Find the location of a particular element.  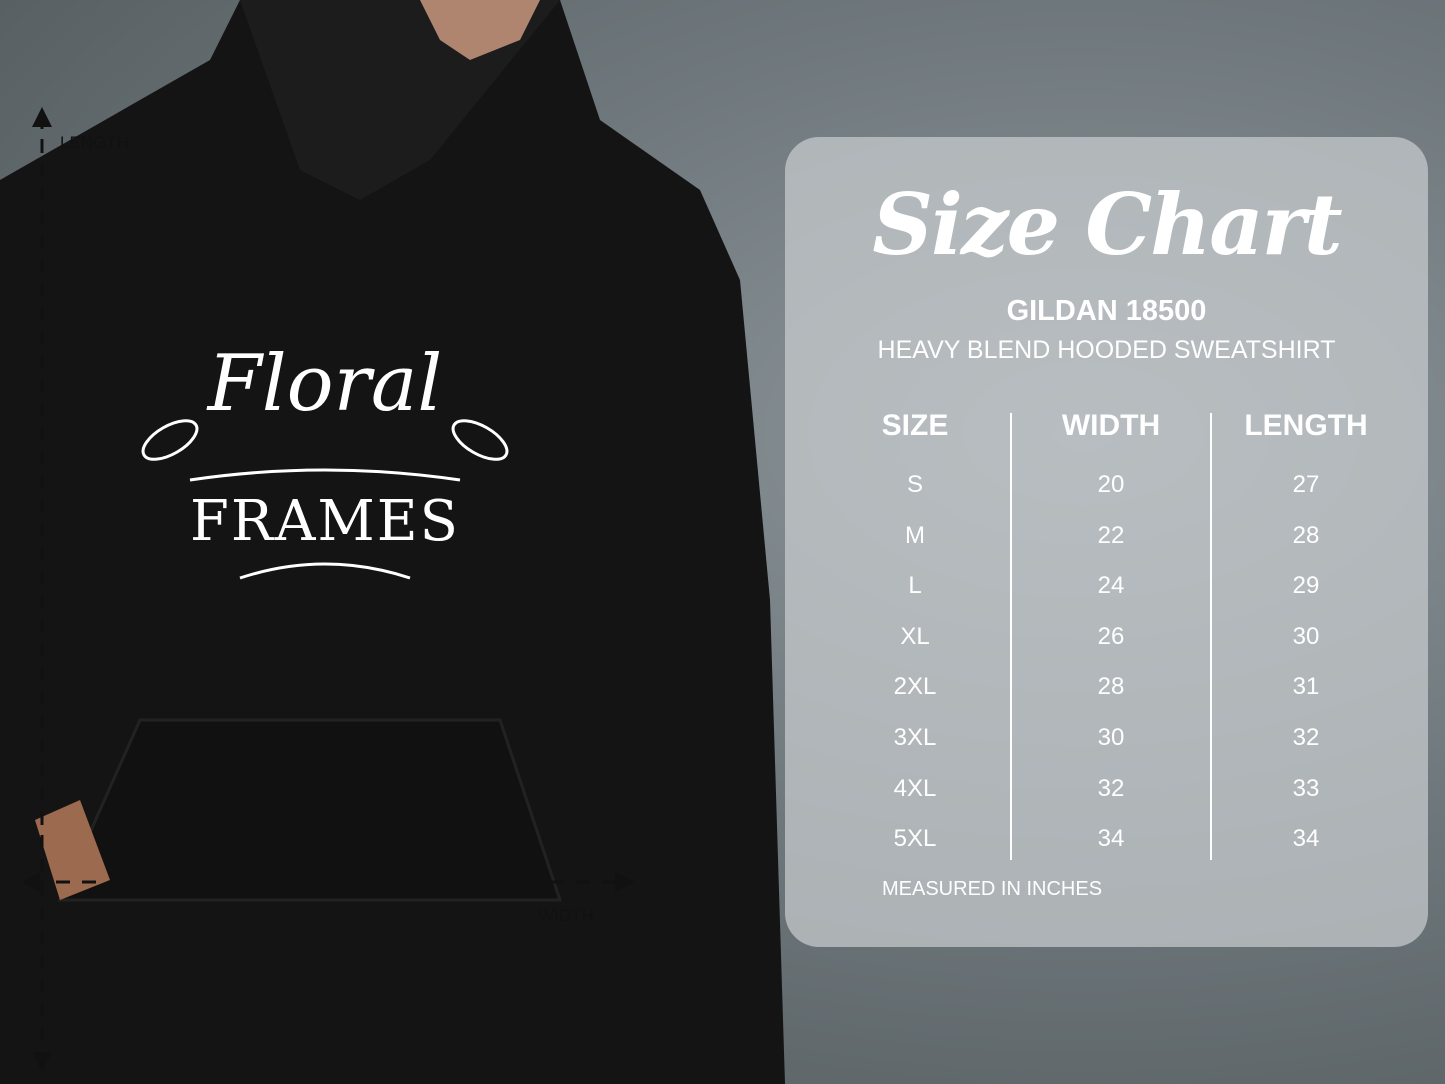

table-cell: 27 is located at coordinates (1306, 484).